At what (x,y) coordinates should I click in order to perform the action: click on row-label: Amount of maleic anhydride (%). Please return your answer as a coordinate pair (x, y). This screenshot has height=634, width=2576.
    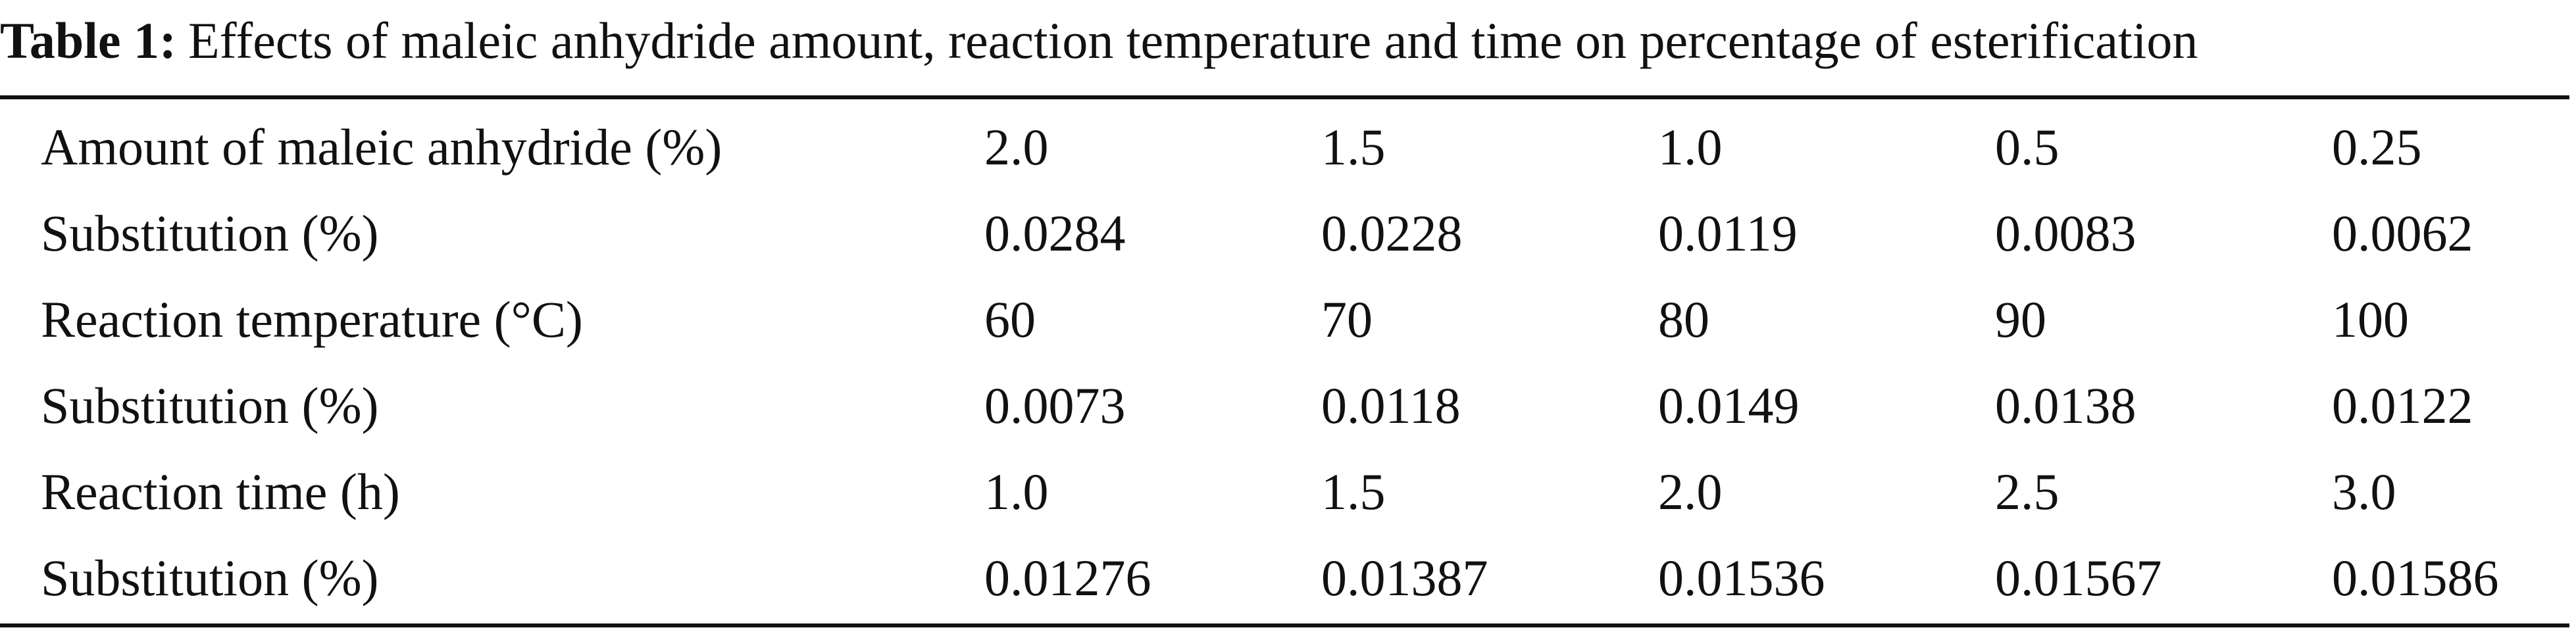
    Looking at the image, I should click on (381, 147).